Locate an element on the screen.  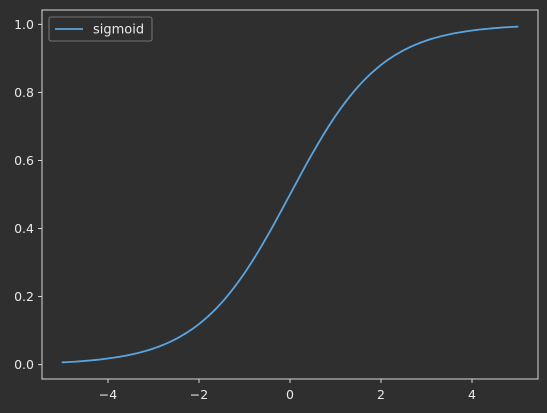
x-tick-label: 0 is located at coordinates (290, 394).